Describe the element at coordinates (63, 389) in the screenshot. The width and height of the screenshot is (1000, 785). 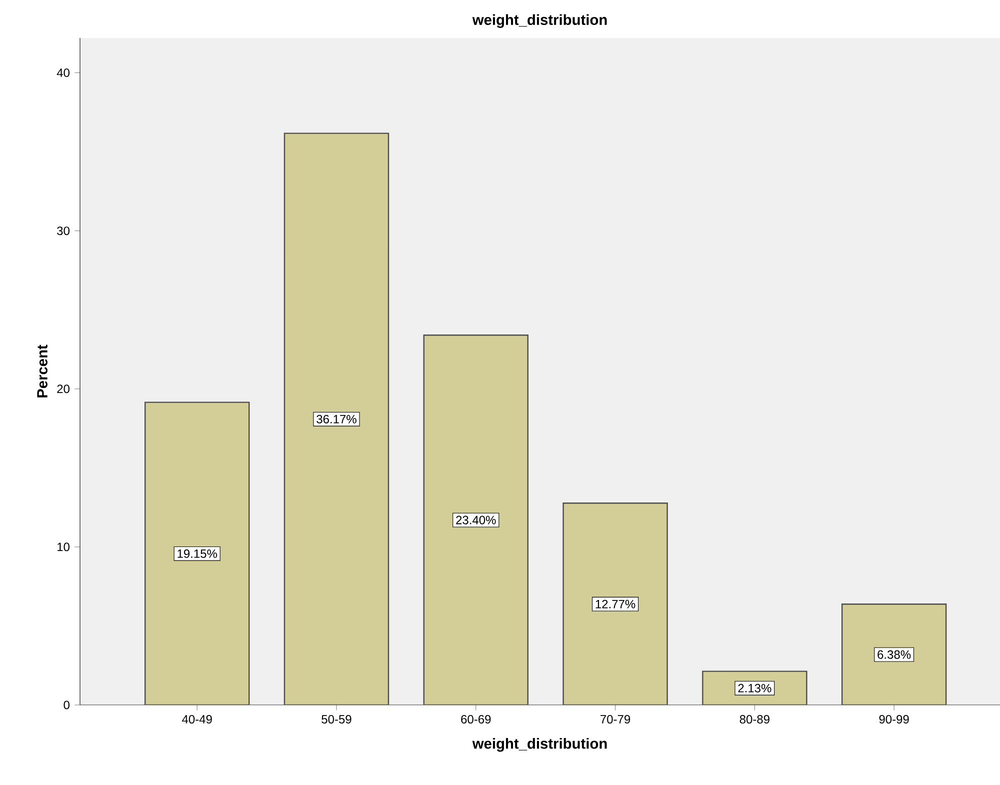
I see `y-tick-label: 20` at that location.